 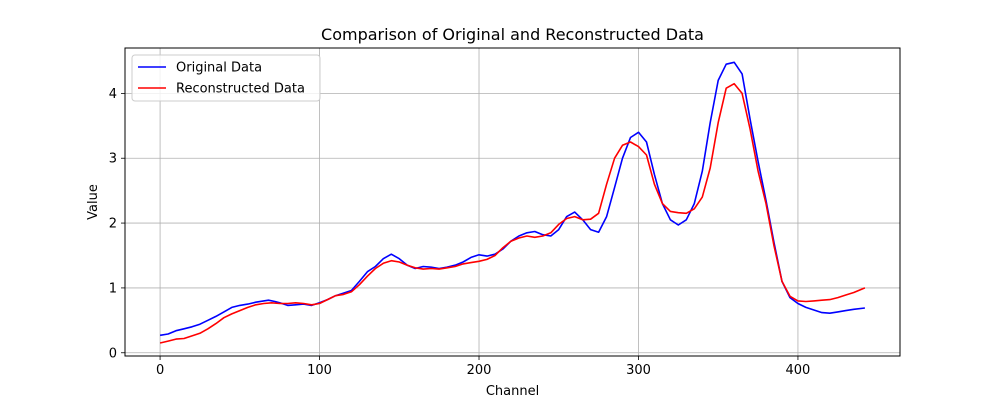 I want to click on x-tick-label: 200, so click(x=479, y=370).